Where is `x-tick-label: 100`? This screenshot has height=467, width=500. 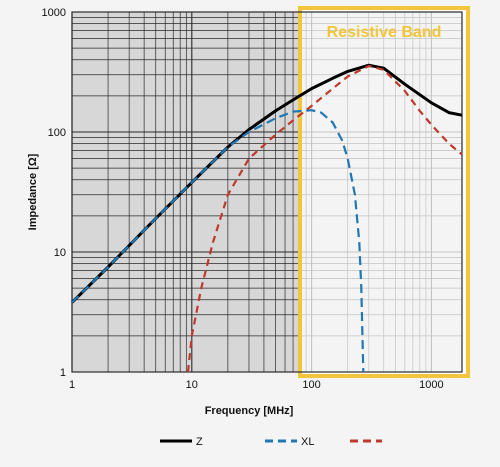 x-tick-label: 100 is located at coordinates (311, 385).